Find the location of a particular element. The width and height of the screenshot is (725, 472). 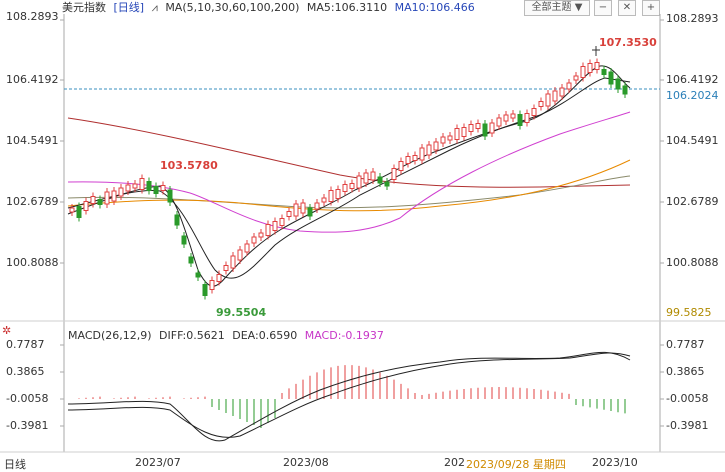

ma100-line is located at coordinates (349, 192).